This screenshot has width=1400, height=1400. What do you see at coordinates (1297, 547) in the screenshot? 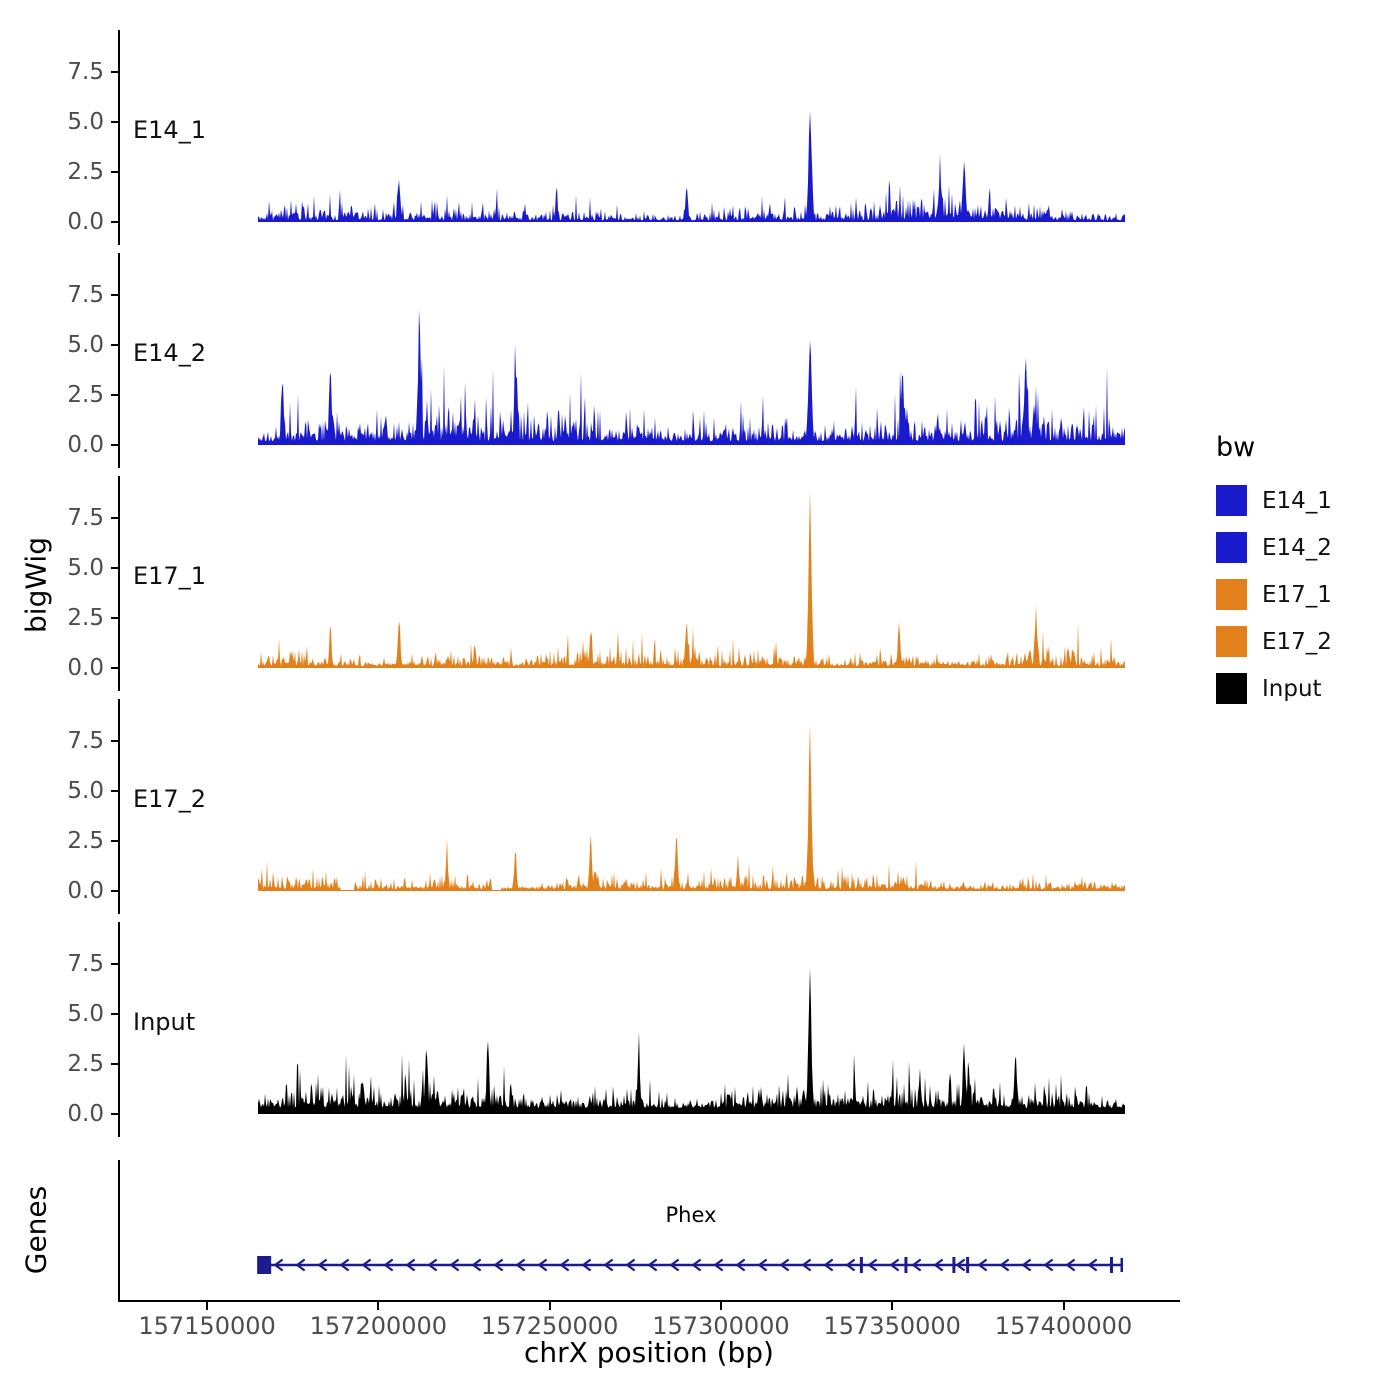
I see `legend-entry-label: E14_2` at bounding box center [1297, 547].